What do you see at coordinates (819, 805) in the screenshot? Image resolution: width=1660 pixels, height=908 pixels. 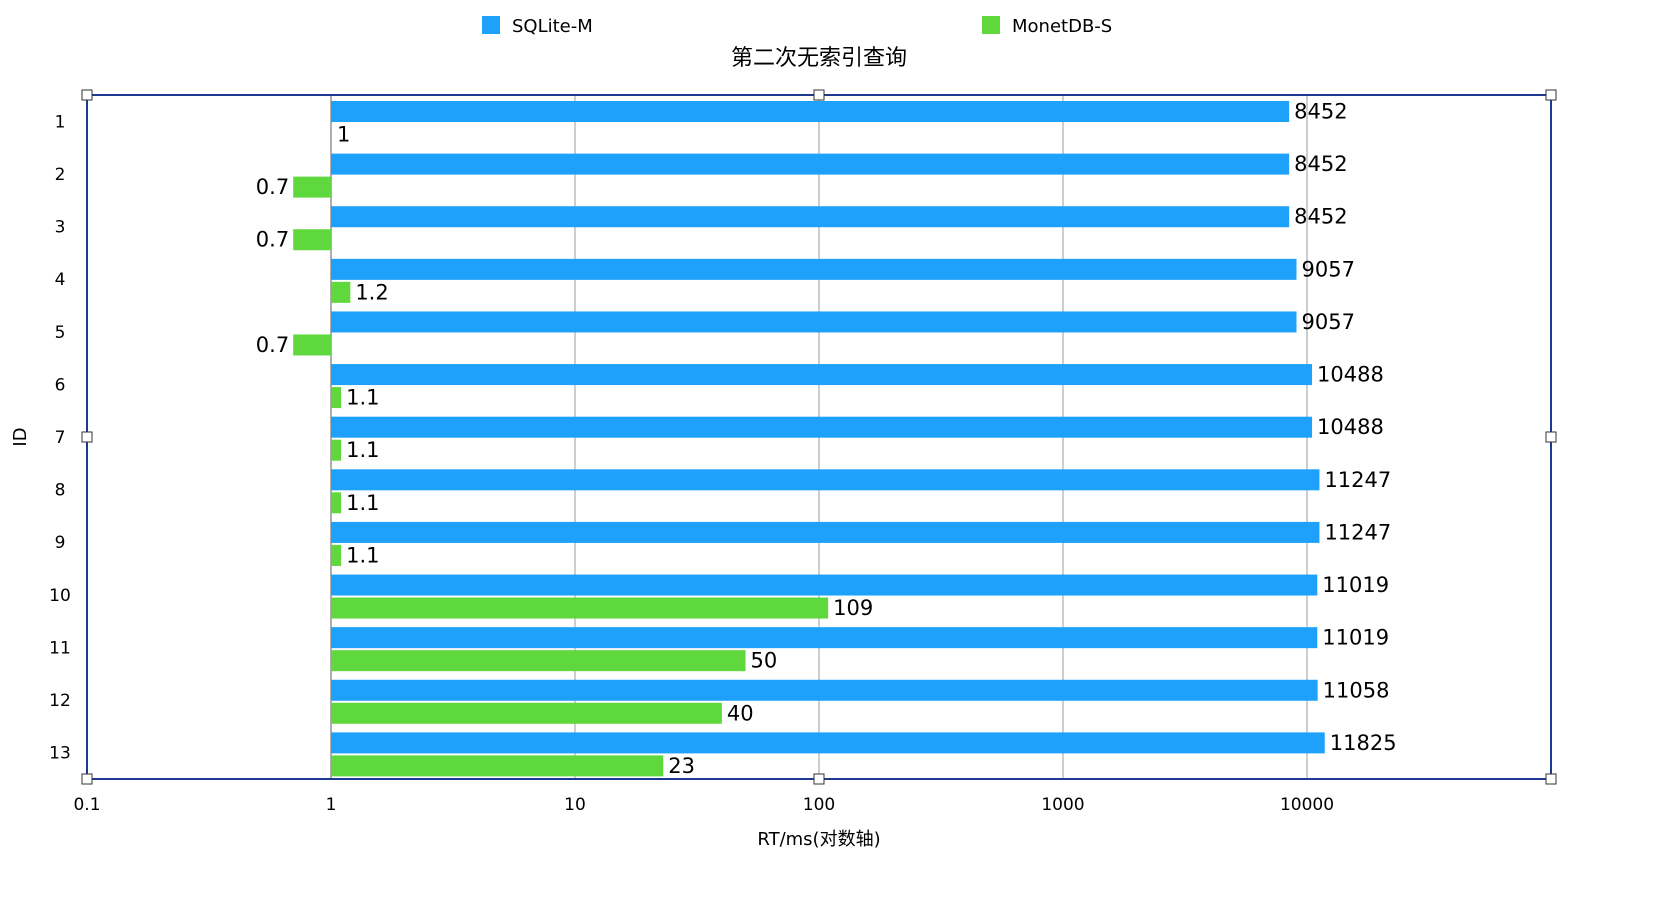 I see `x-tick-label: 100` at bounding box center [819, 805].